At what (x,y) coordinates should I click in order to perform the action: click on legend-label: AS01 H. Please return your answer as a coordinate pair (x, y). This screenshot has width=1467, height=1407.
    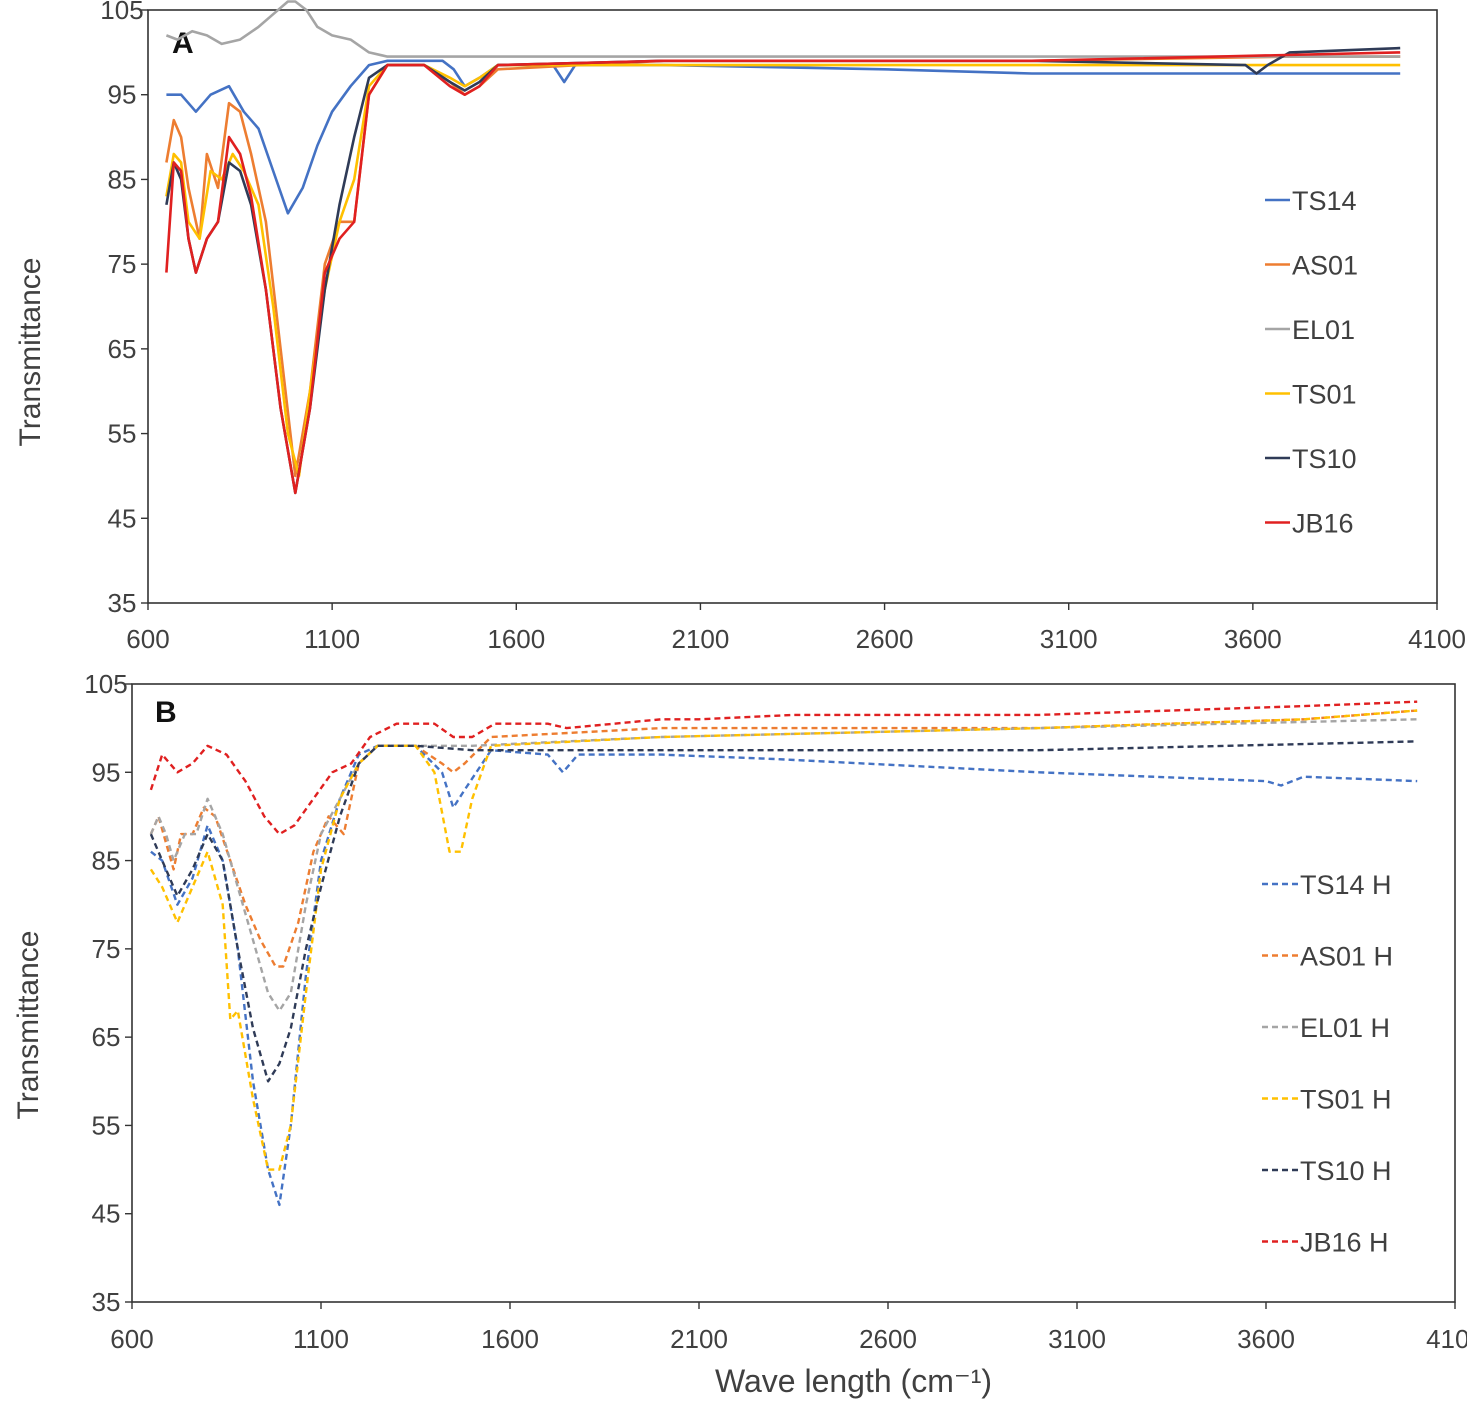
    Looking at the image, I should click on (1346, 957).